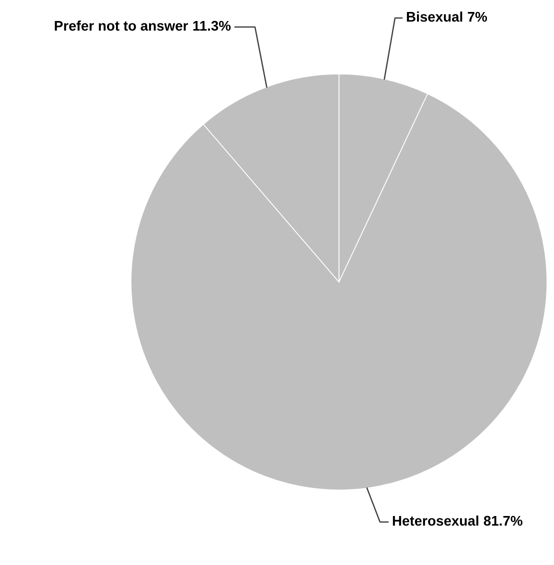 The height and width of the screenshot is (565, 554). What do you see at coordinates (503, 521) in the screenshot?
I see `data-label: 81.7%` at bounding box center [503, 521].